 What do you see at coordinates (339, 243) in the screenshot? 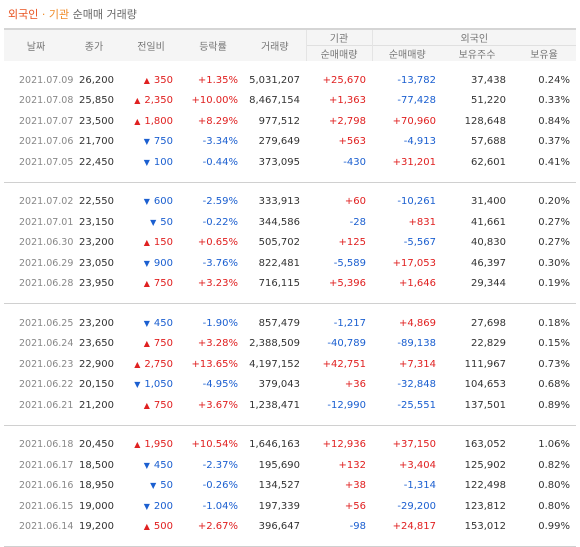
I see `cell-inst-net: +125` at bounding box center [339, 243].